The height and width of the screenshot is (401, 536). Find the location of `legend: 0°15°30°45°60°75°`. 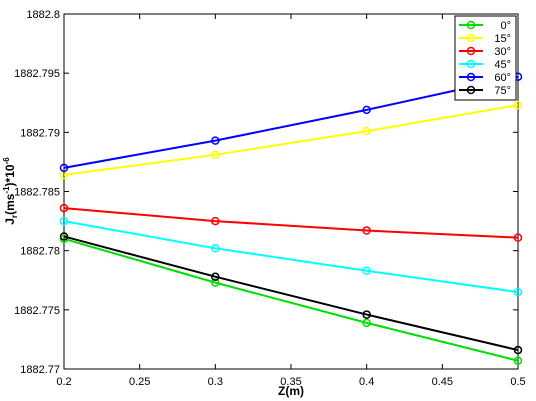

legend: 0°15°30°45°60°75° is located at coordinates (485, 58).